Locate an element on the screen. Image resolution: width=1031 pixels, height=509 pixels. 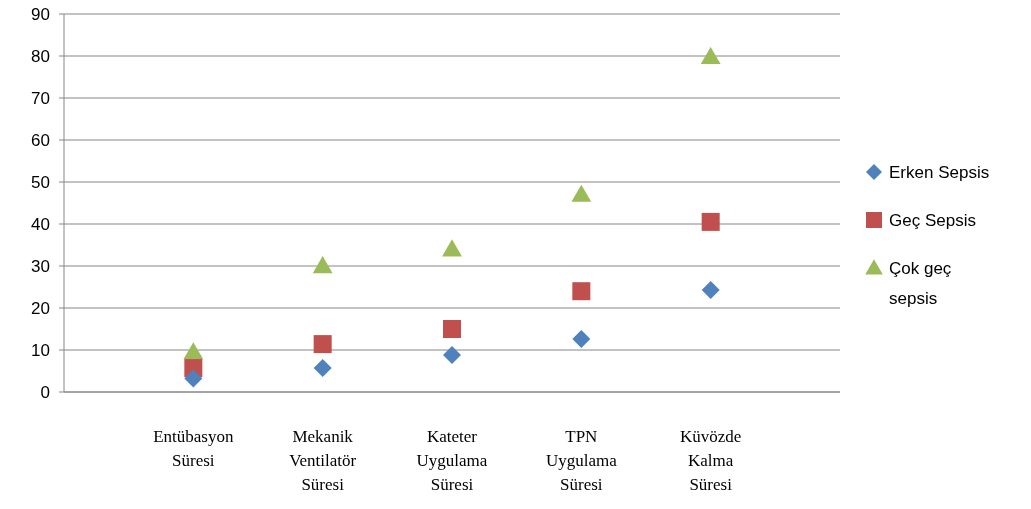
y-tick-label: 20 is located at coordinates (40, 308).